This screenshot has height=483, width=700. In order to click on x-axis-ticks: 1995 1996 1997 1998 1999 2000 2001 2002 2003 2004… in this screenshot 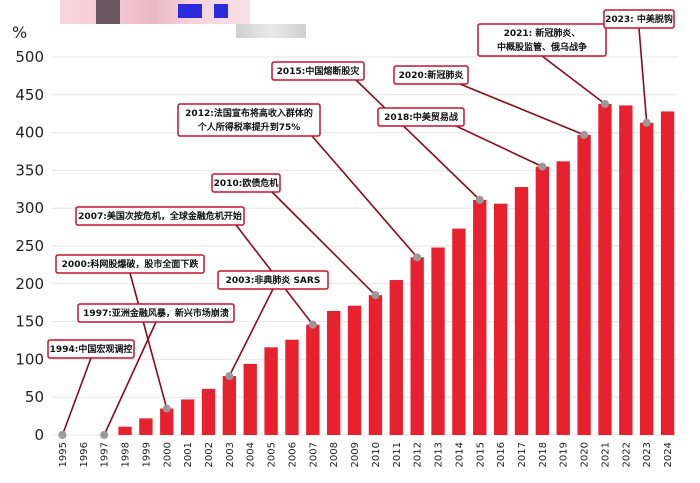, I will do `click(366, 454)`.